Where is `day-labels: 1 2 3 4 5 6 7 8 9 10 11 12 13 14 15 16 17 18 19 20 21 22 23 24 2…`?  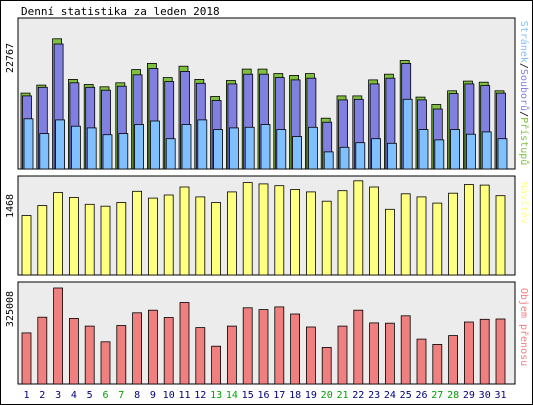 day-labels: 1 2 3 4 5 6 7 8 9 10 11 12 13 14 15 16 17 18 19 20 21 22 23 24 2… is located at coordinates (264, 395).